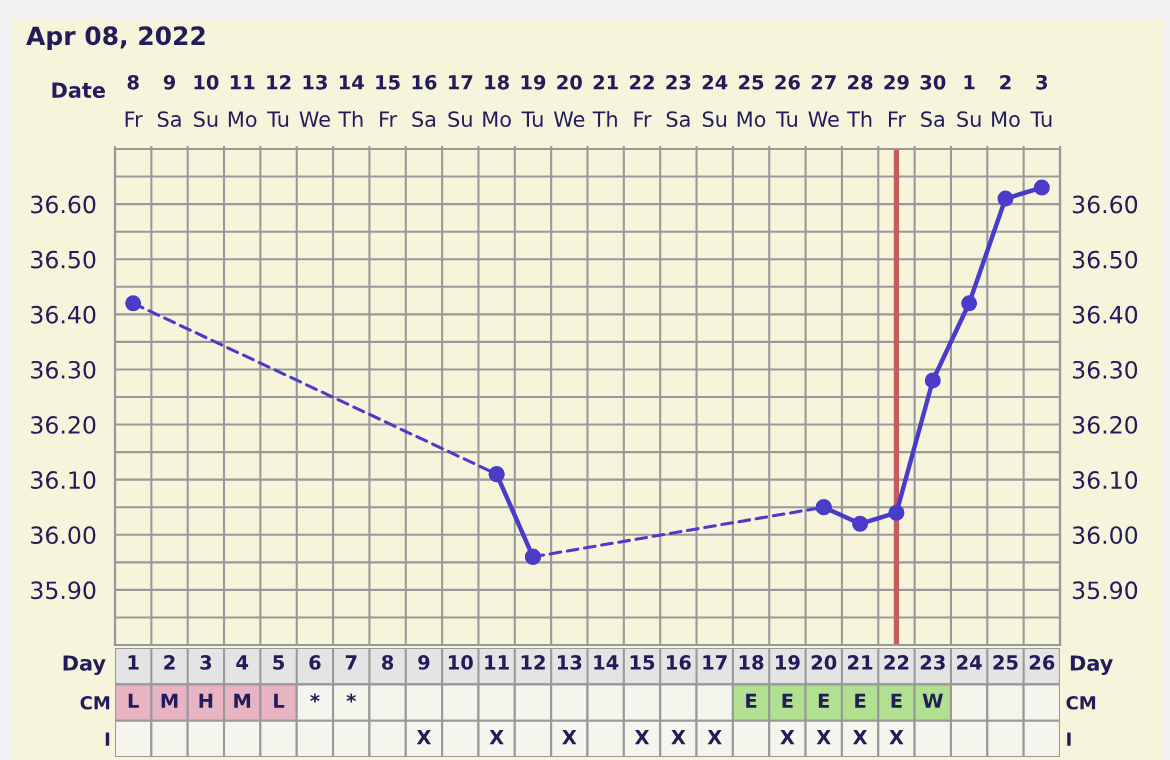 The height and width of the screenshot is (760, 1170). What do you see at coordinates (134, 100) in the screenshot?
I see `x2-tick-label: 8 Fr` at bounding box center [134, 100].